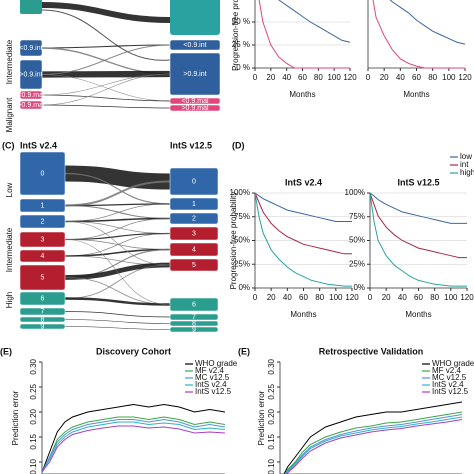  Describe the element at coordinates (243, 67) in the screenshot. I see `y-tick-label: 0 %` at that location.